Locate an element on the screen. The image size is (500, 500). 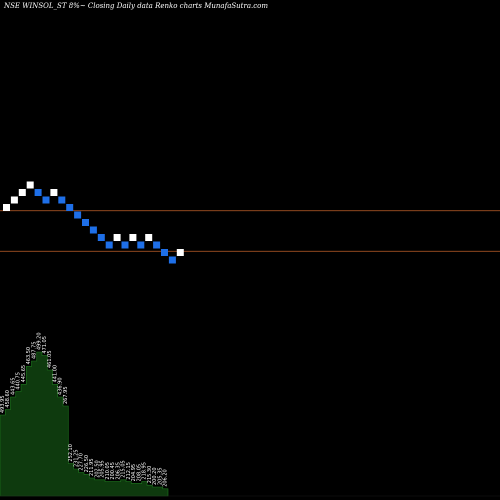
volume-label-10: 441.00 is located at coordinates (55, 374).